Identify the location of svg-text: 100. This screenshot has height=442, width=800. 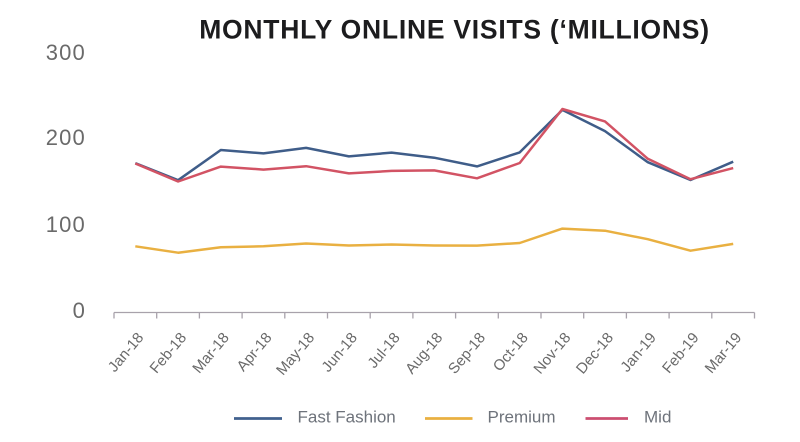
(66, 224).